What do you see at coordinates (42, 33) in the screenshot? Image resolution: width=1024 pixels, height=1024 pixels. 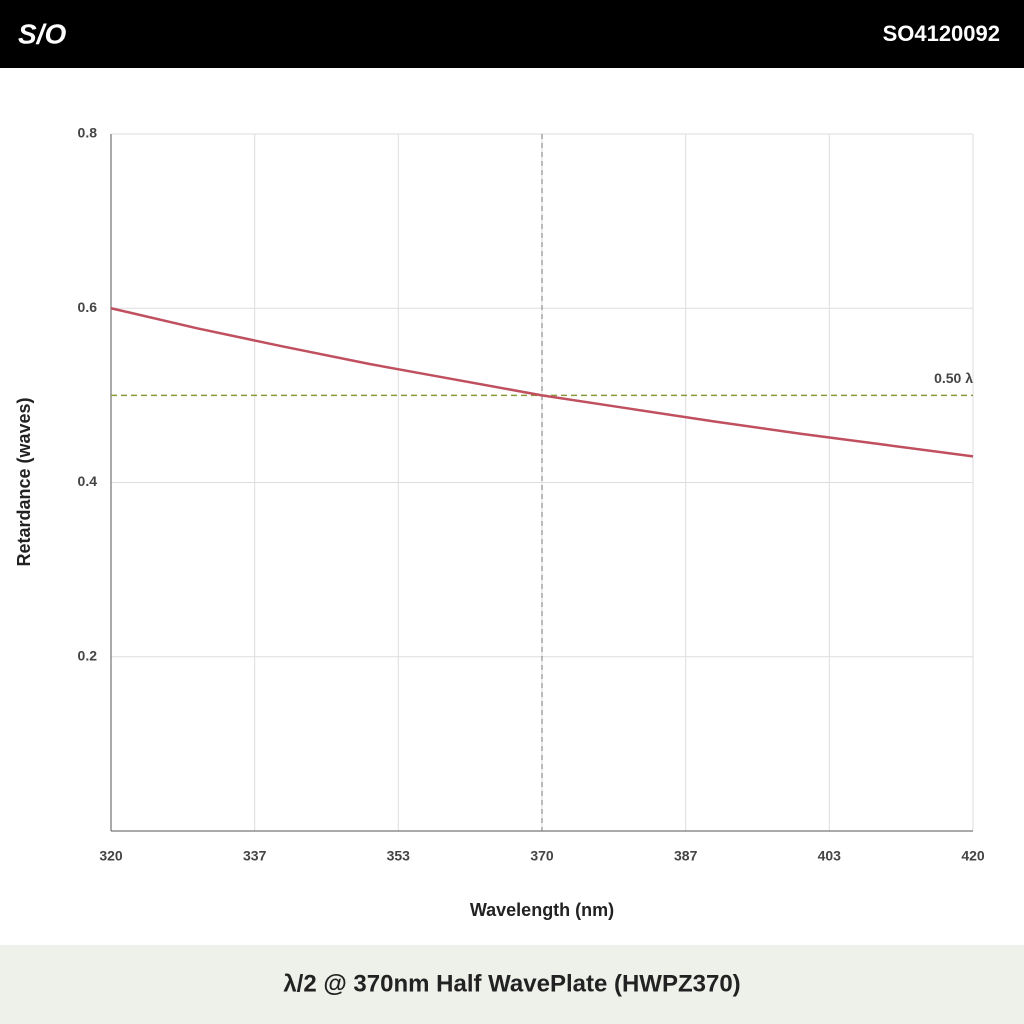 I see `logo: S/O` at bounding box center [42, 33].